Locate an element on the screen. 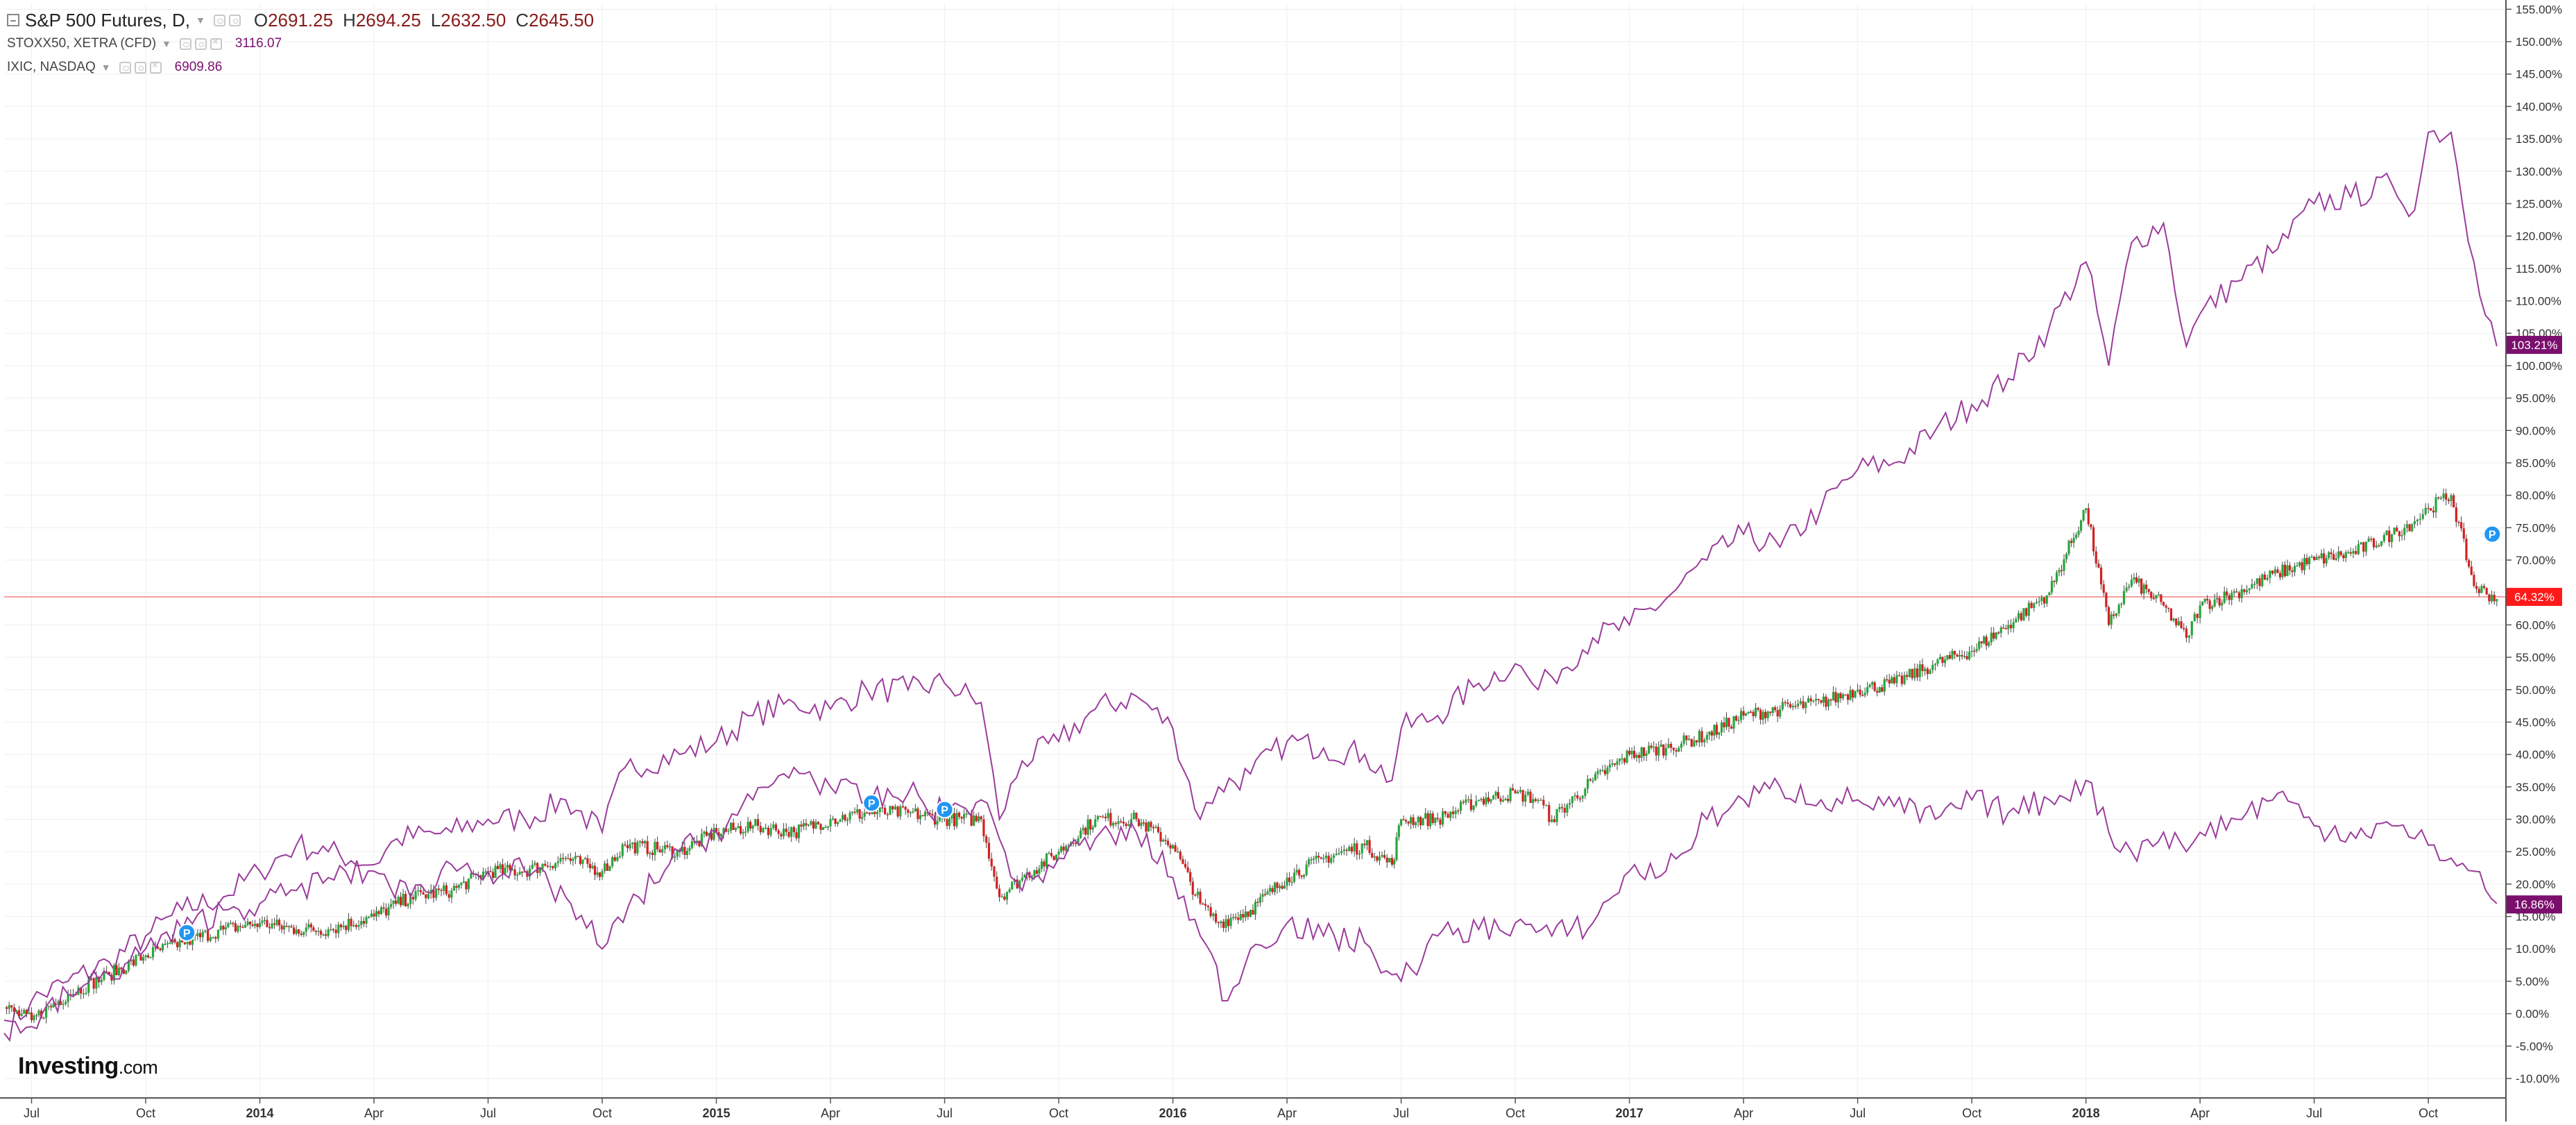 The image size is (2576, 1125). legend-compare2-row: IXIC, NASDAQ ▼ 6909.86 is located at coordinates (300, 67).